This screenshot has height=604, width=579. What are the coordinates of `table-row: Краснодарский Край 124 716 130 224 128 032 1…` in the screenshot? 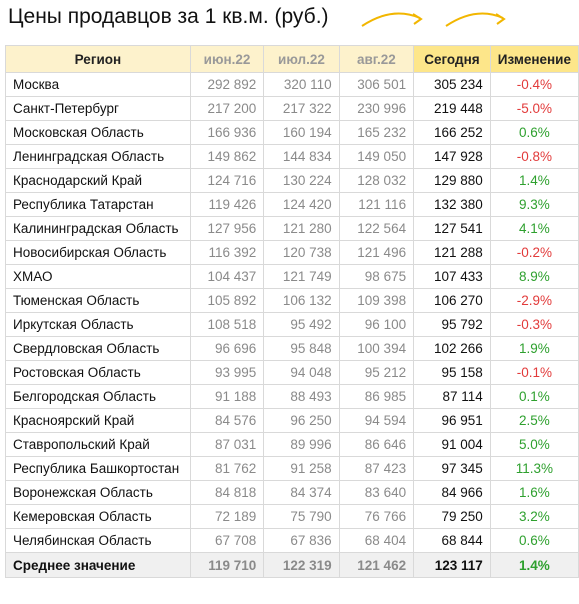 It's located at (292, 180).